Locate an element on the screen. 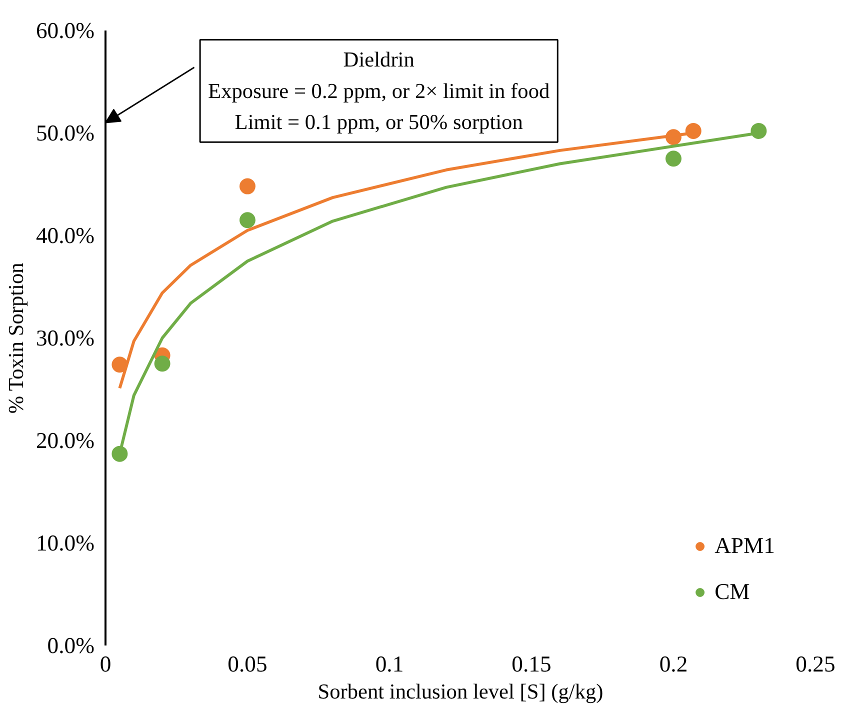 The image size is (845, 706). x-tick-label: 0.2 is located at coordinates (673, 664).